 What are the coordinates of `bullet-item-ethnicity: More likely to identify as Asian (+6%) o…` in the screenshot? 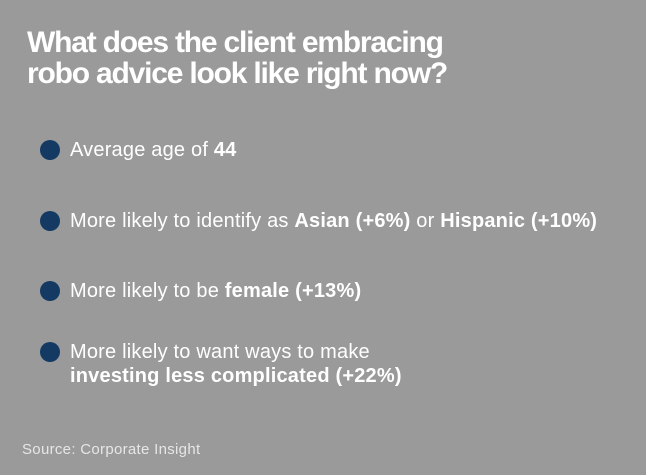 It's located at (318, 221).